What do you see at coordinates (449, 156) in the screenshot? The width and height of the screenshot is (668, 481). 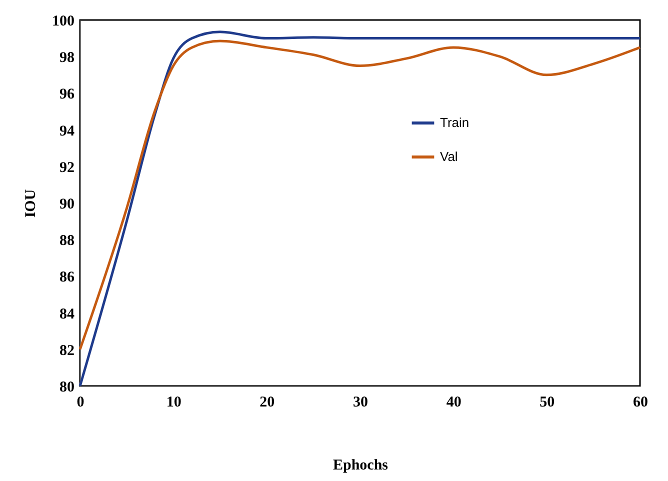 I see `legend-label: Val` at bounding box center [449, 156].